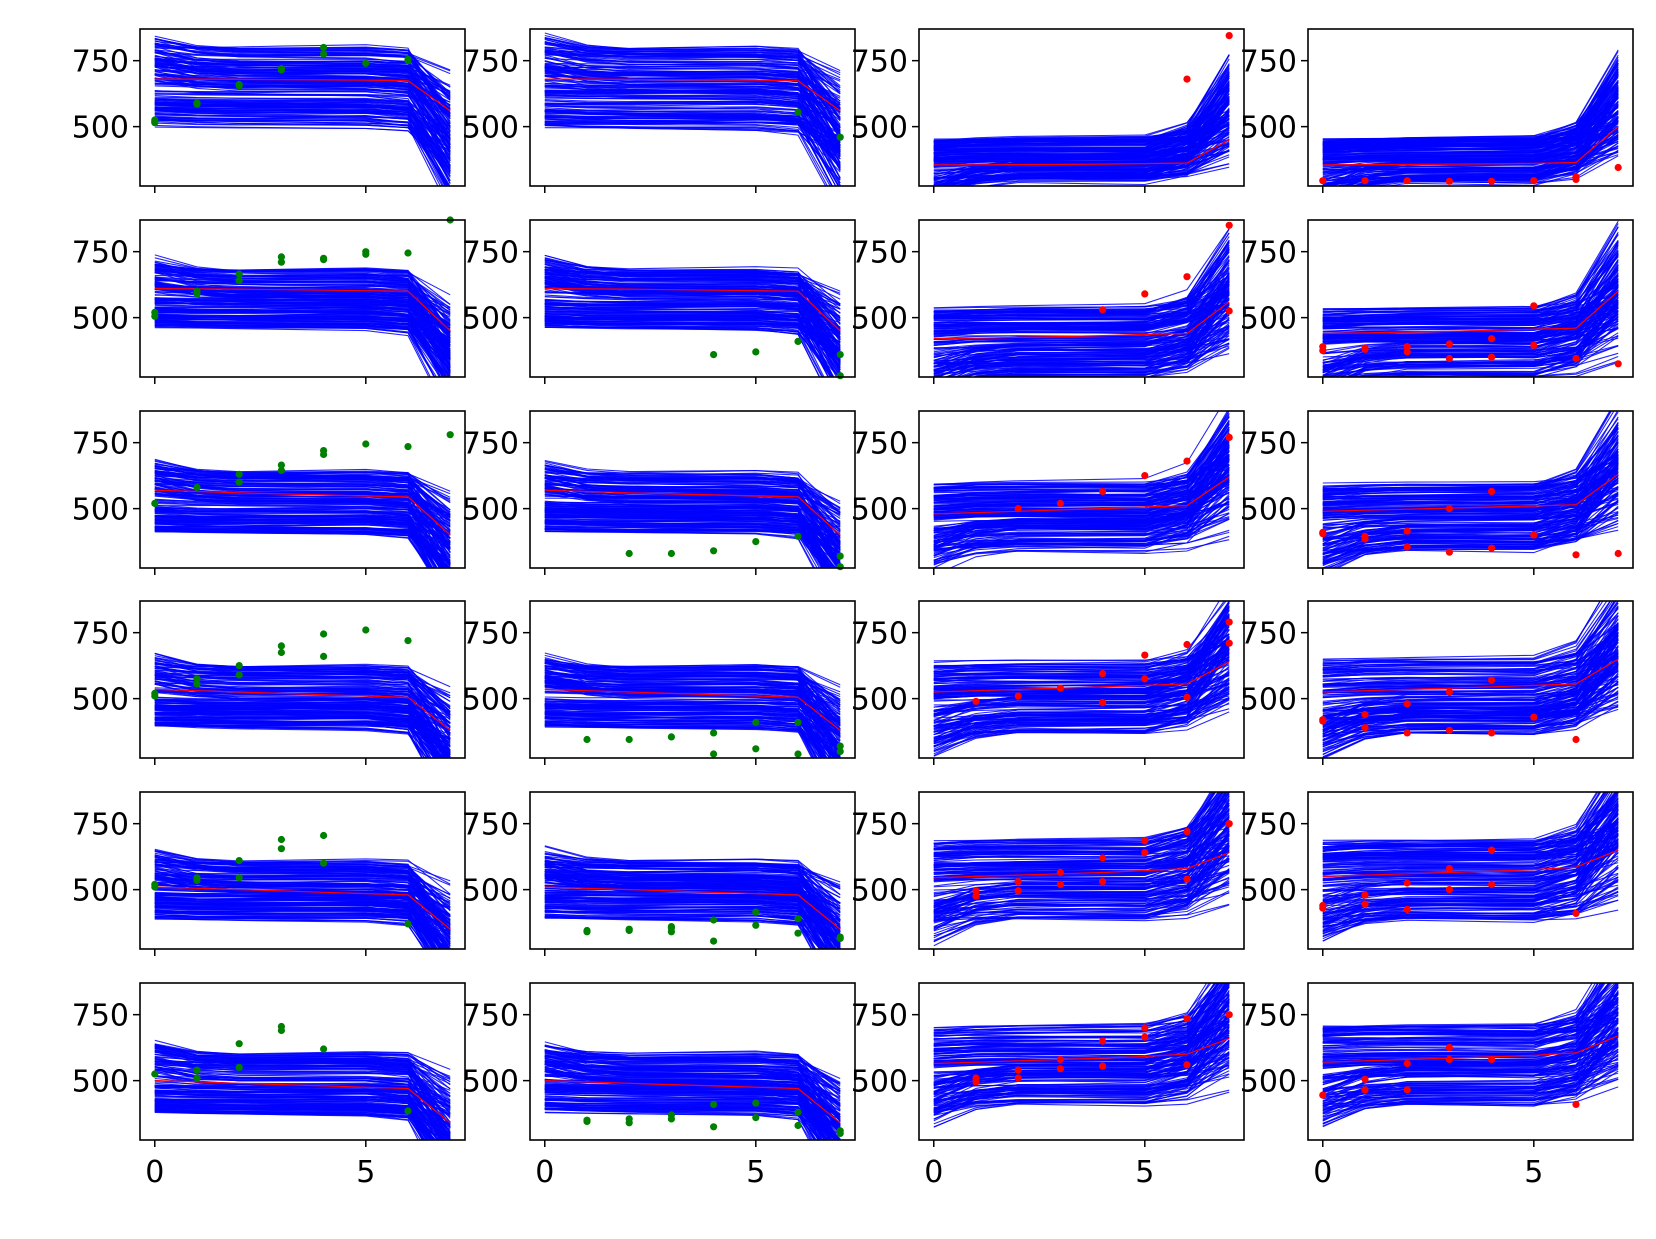 This screenshot has height=1239, width=1656. I want to click on x-tick-label: 0, so click(544, 1172).